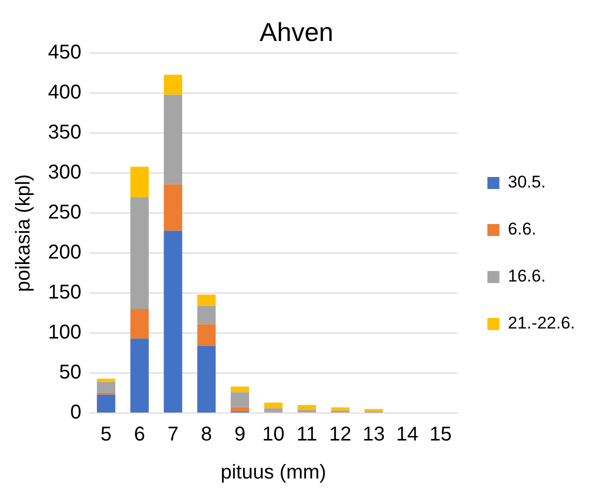 The height and width of the screenshot is (497, 603). Describe the element at coordinates (173, 435) in the screenshot. I see `x-tick-label: 7` at that location.